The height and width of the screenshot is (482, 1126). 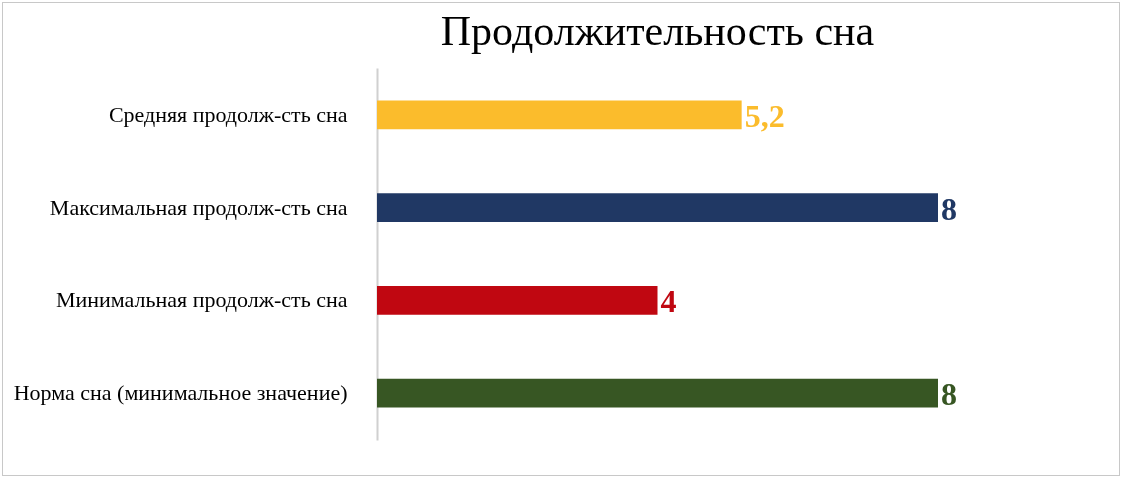 What do you see at coordinates (228, 114) in the screenshot?
I see `y-tick-label: Средняя продолж-сть сна` at bounding box center [228, 114].